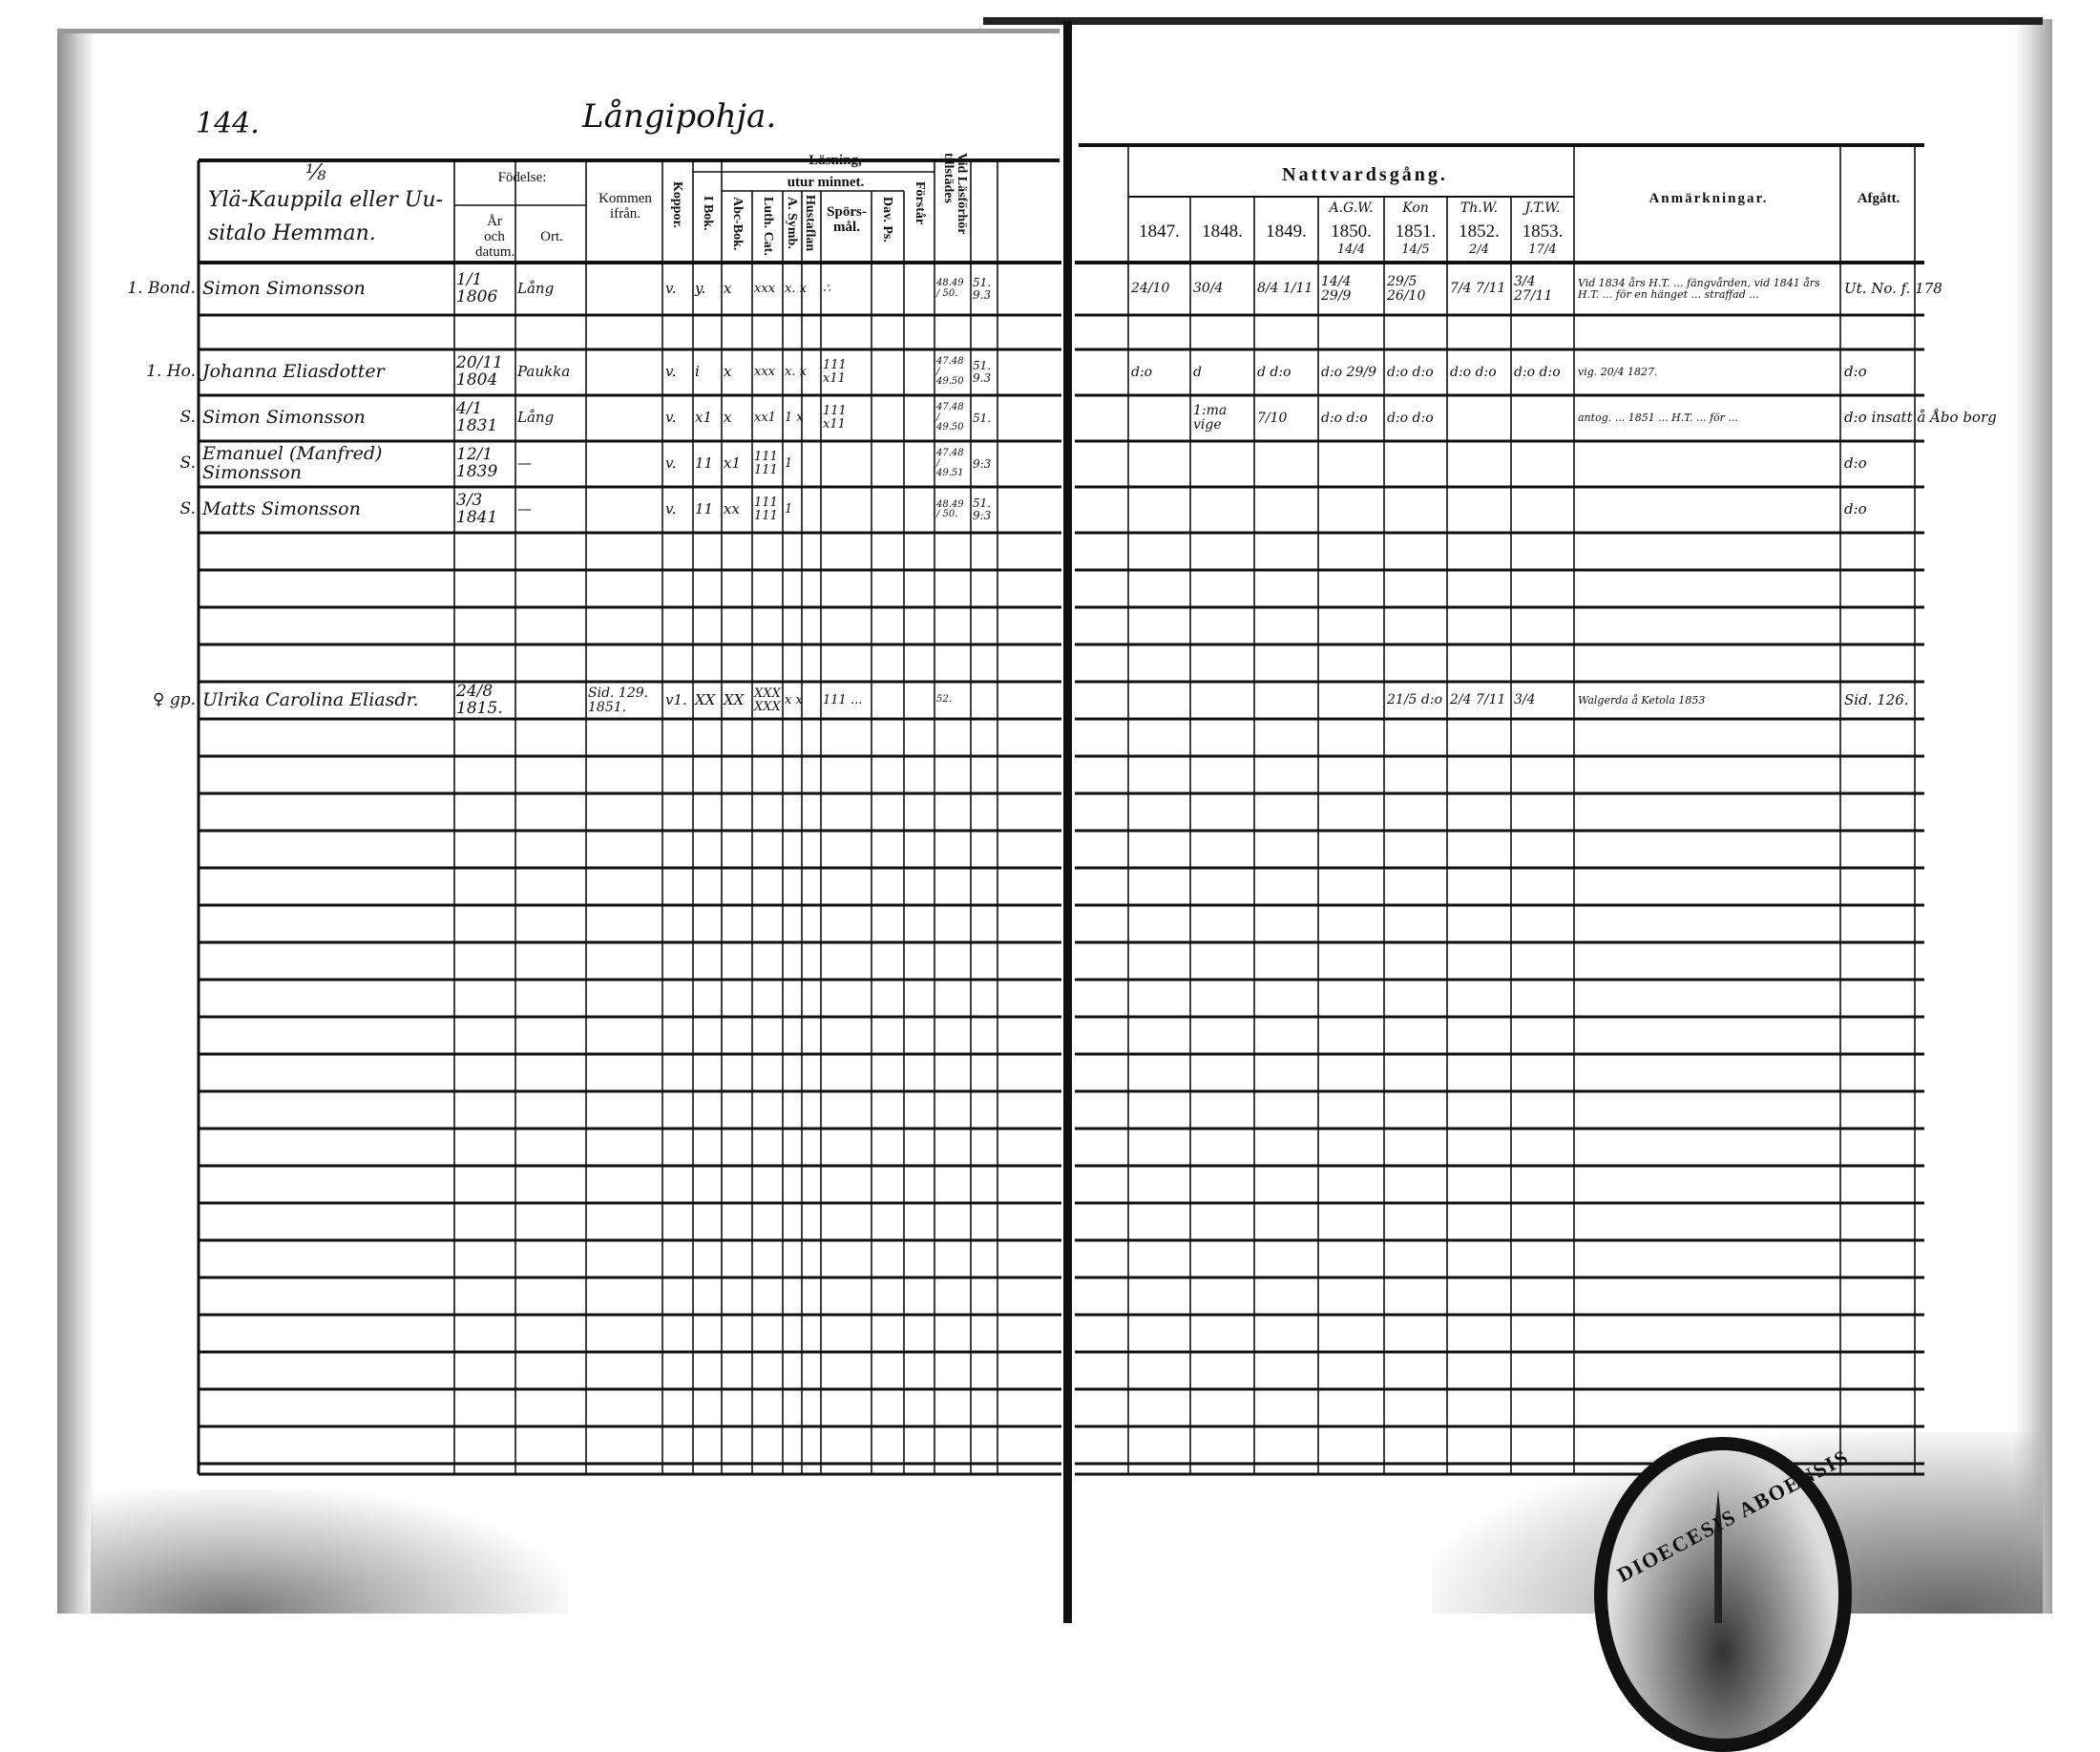 This screenshot has width=2100, height=1752. What do you see at coordinates (1538, 372) in the screenshot?
I see `cell-n1853: d:o d:o` at bounding box center [1538, 372].